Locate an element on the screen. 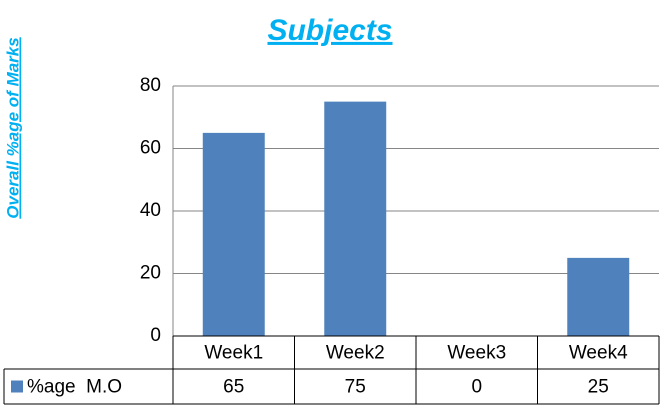 The height and width of the screenshot is (415, 669). x-tick-label: Week2 is located at coordinates (355, 353).